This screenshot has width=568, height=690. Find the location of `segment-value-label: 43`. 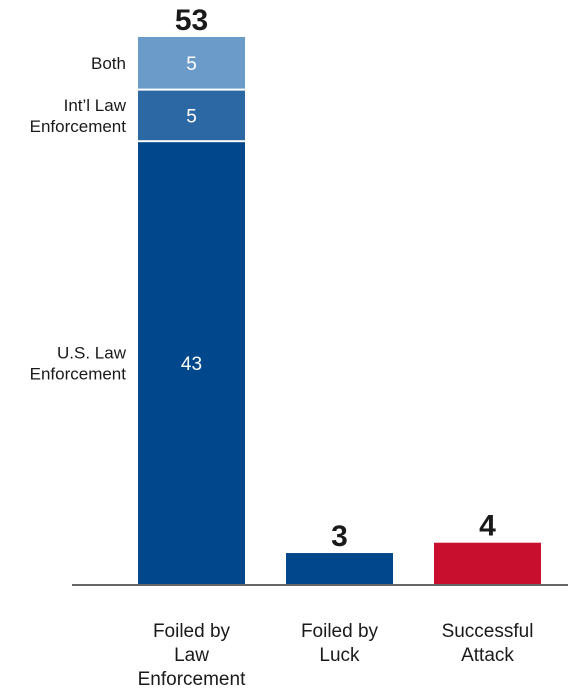

segment-value-label: 43 is located at coordinates (191, 364).